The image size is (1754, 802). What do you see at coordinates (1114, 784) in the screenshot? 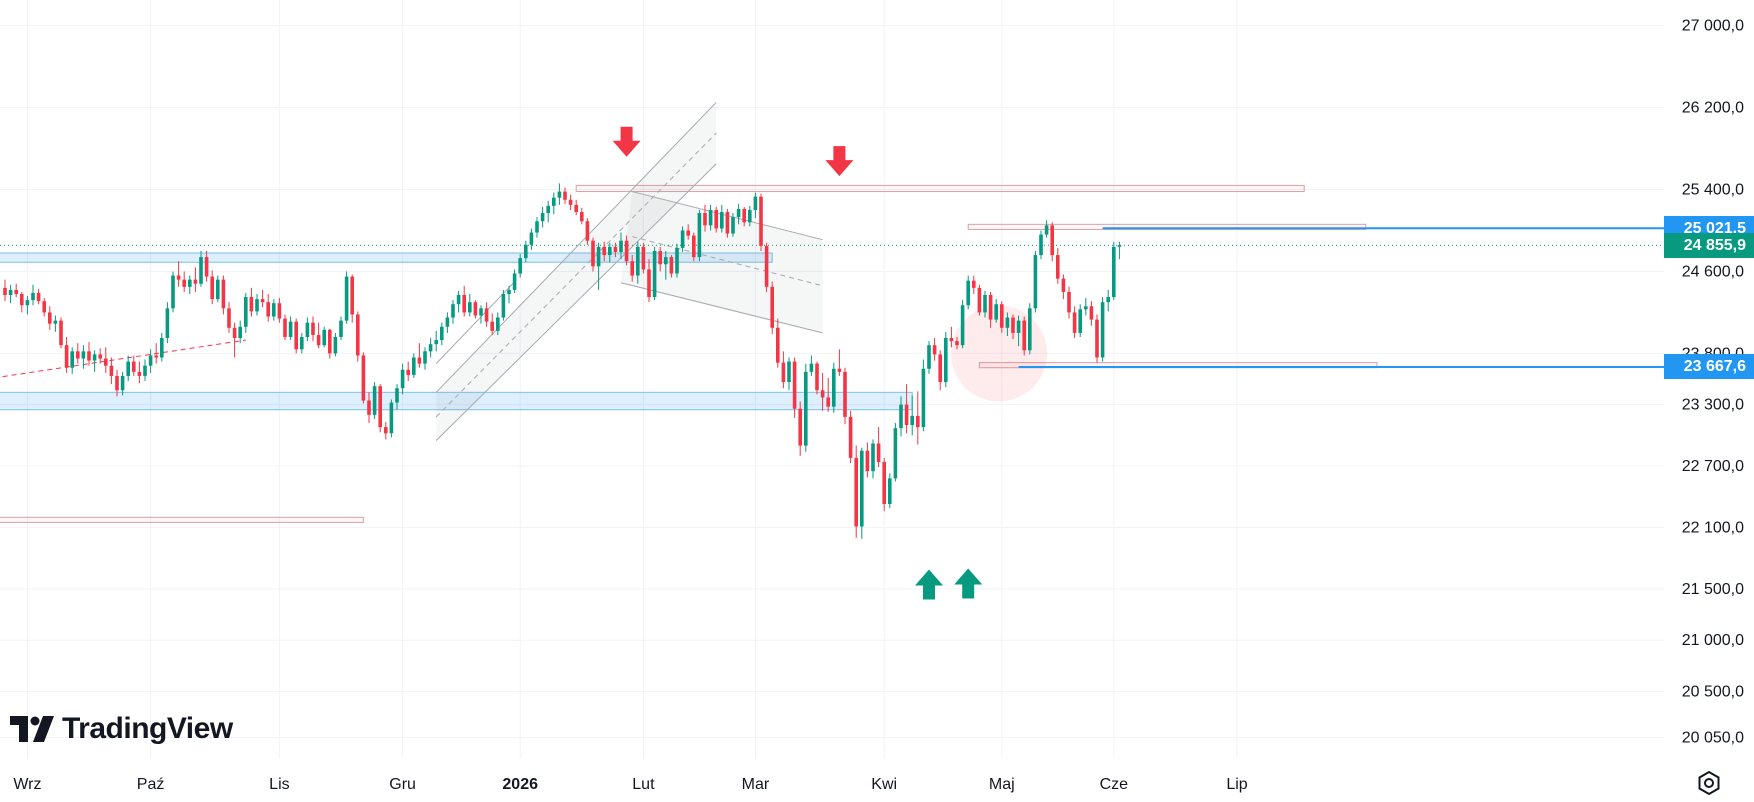
I see `time-axis-label: Cze` at bounding box center [1114, 784].